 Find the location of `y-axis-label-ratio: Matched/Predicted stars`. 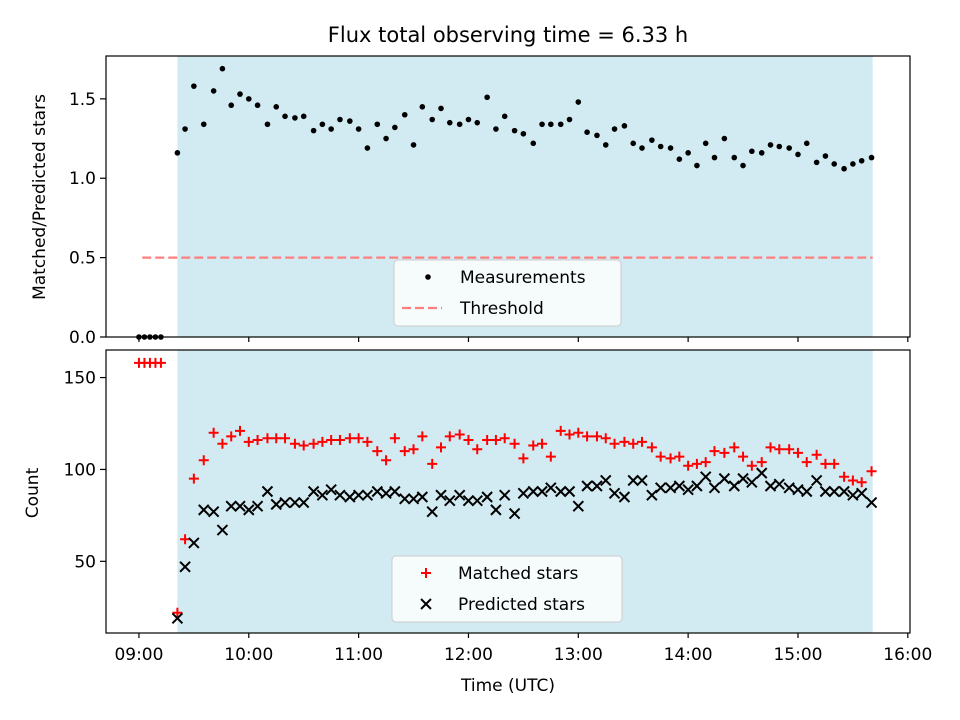

y-axis-label-ratio: Matched/Predicted stars is located at coordinates (40, 197).